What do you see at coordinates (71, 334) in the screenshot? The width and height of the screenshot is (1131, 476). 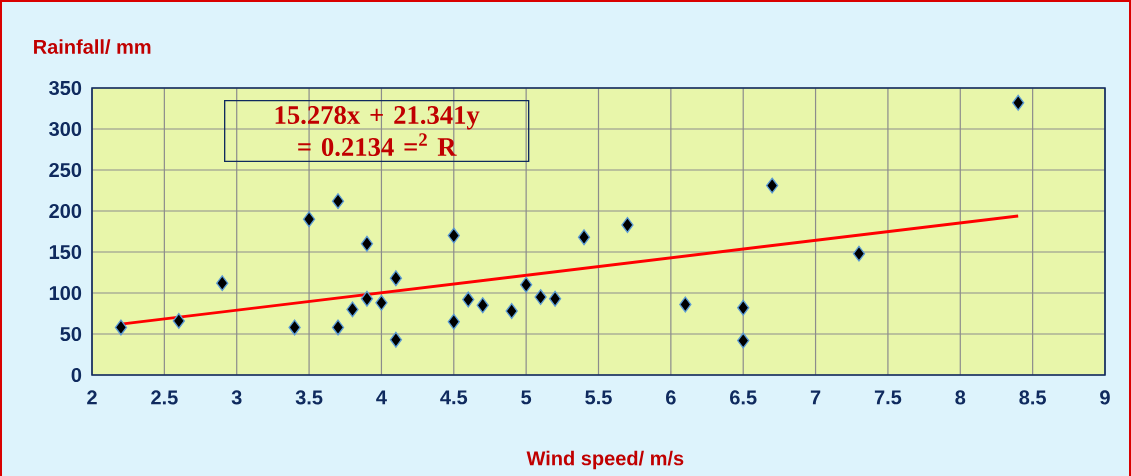 I see `y-tick-label: 50` at bounding box center [71, 334].